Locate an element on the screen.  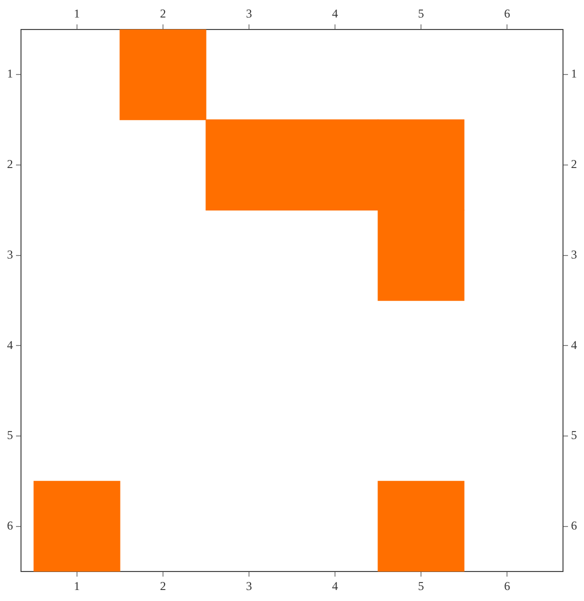
x-tick-label: 6 is located at coordinates (507, 585).